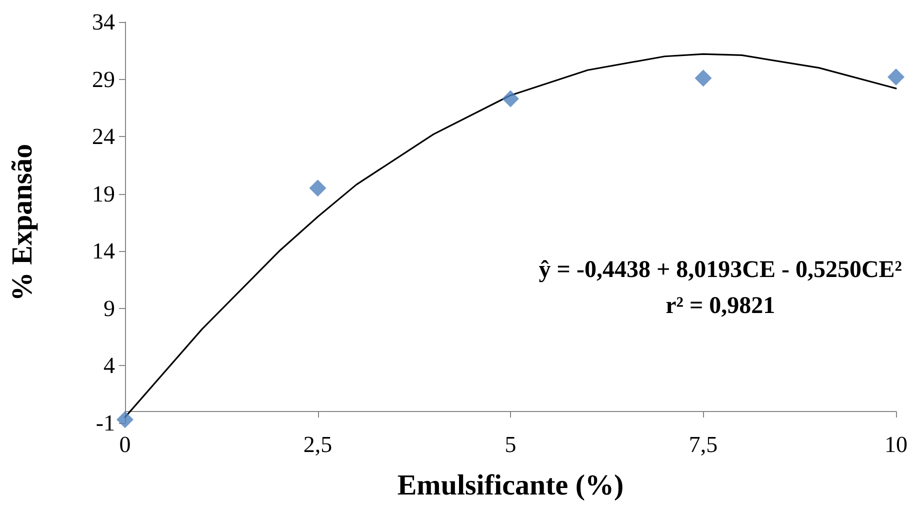 The image size is (924, 516). Describe the element at coordinates (103, 193) in the screenshot. I see `y-tick-label: 19` at that location.